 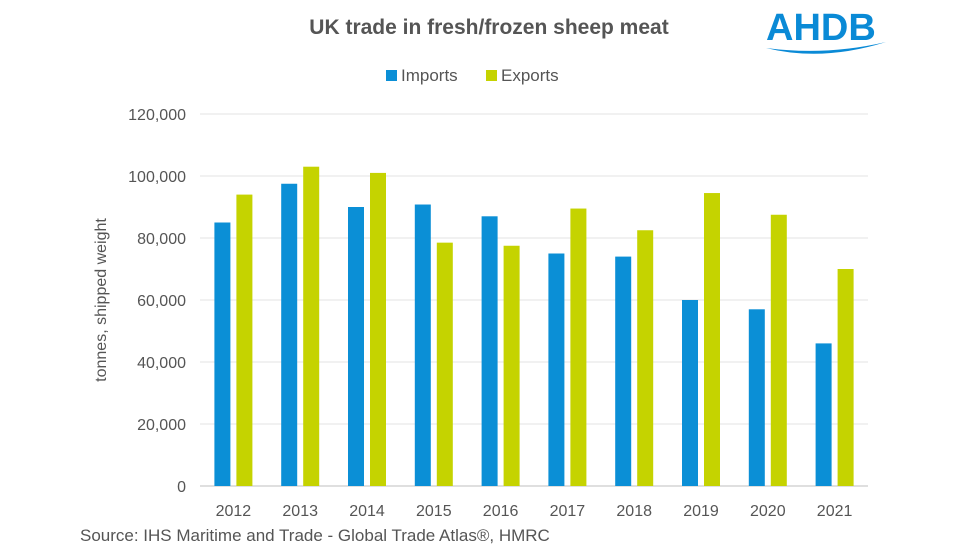 I want to click on x-tick-label: 2016, so click(x=501, y=511).